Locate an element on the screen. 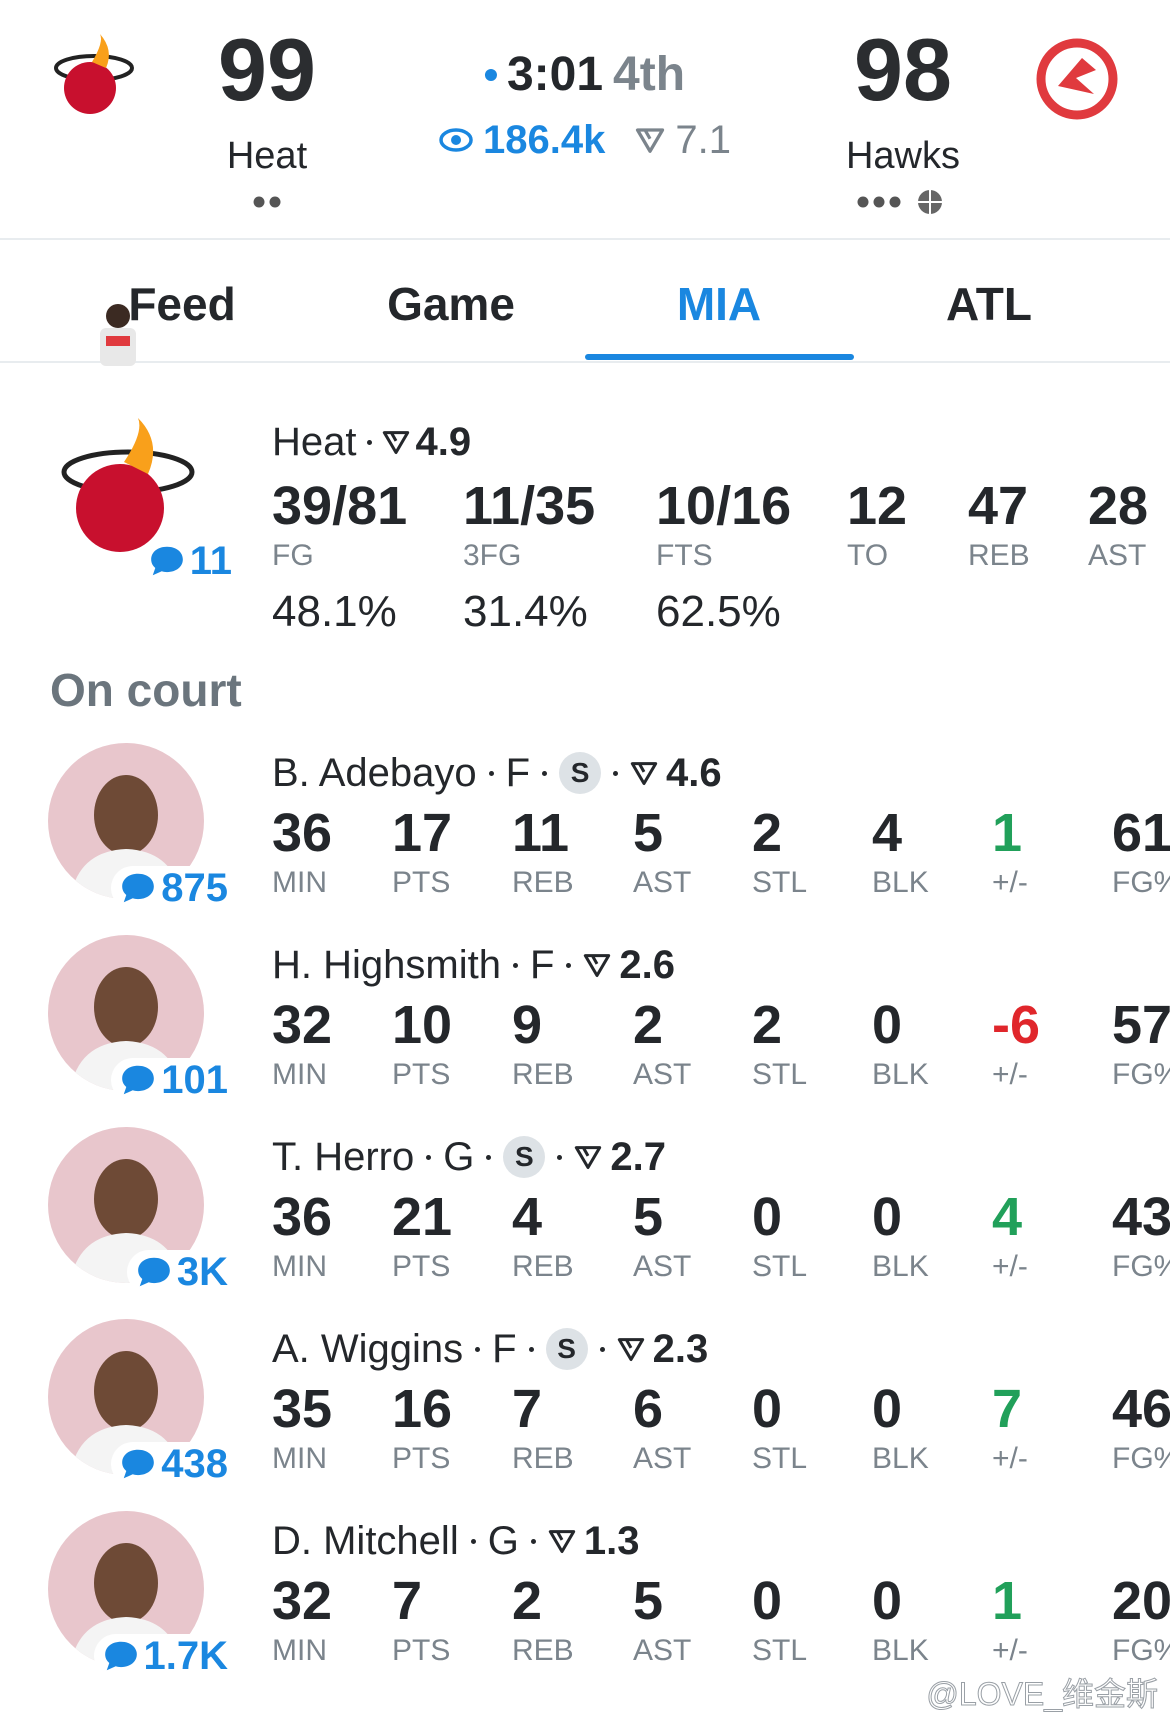 This screenshot has width=1170, height=1724. player-stat-label: PTS is located at coordinates (421, 1074).